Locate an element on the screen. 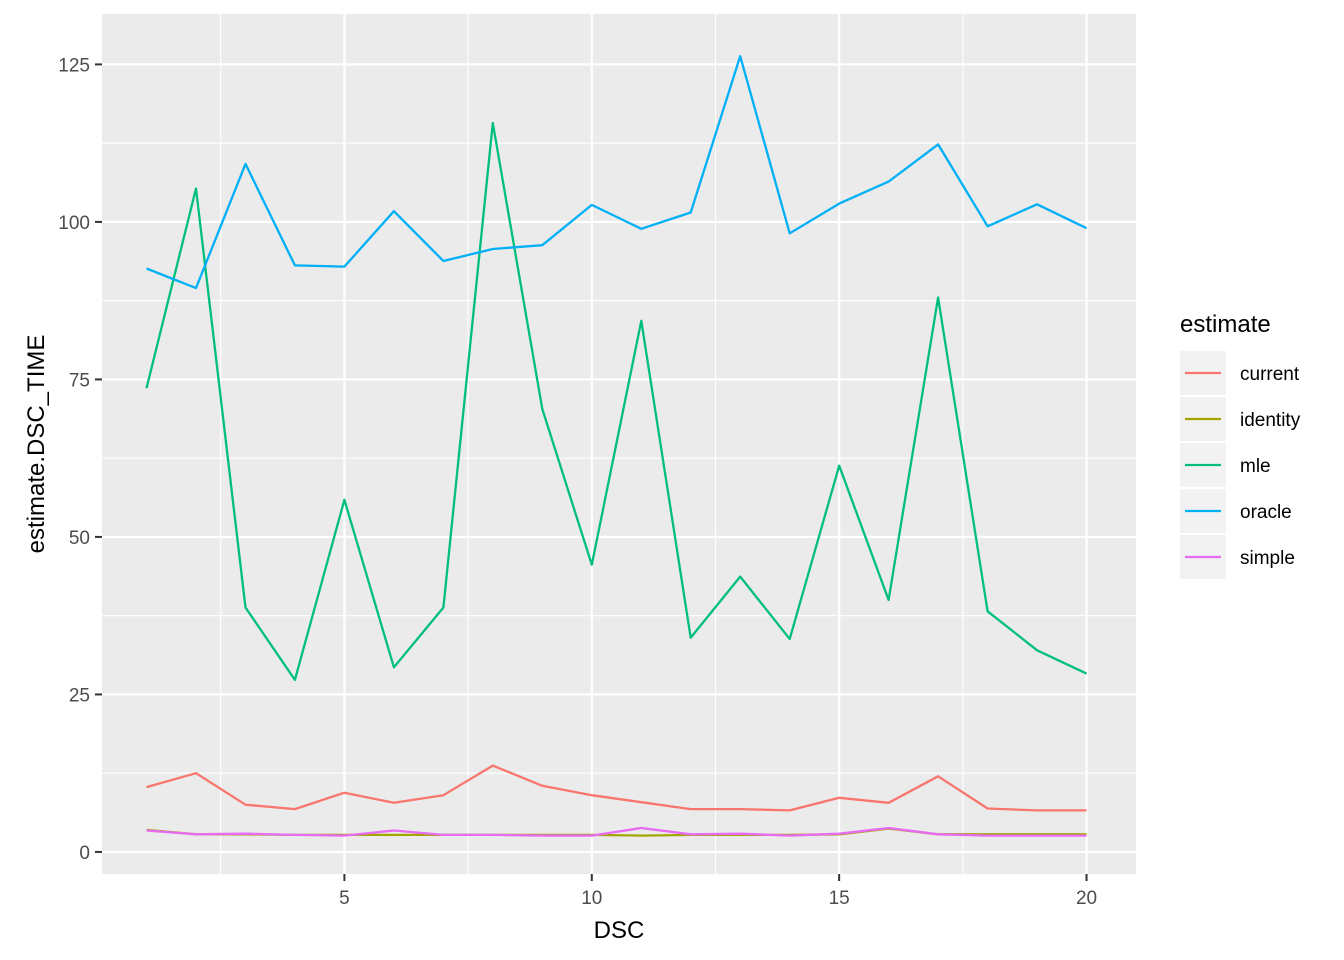 This screenshot has height=960, width=1344. legend-title: estimate is located at coordinates (1225, 324).